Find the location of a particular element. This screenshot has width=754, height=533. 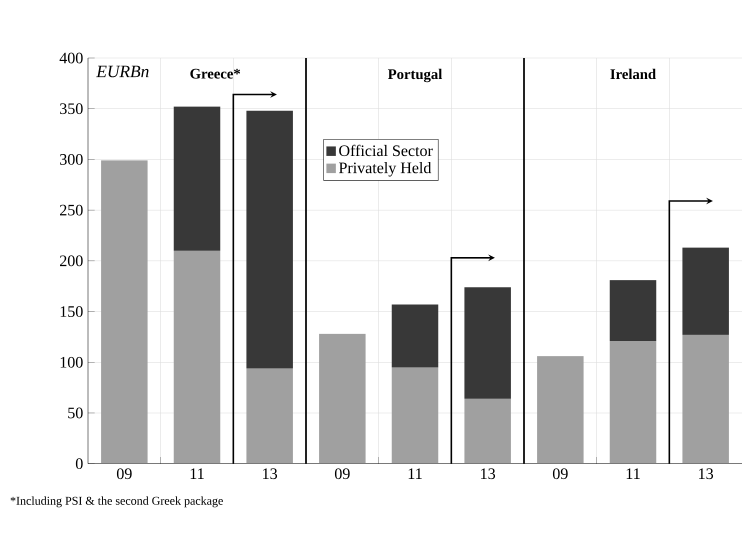

annotation: Greece* is located at coordinates (215, 73).